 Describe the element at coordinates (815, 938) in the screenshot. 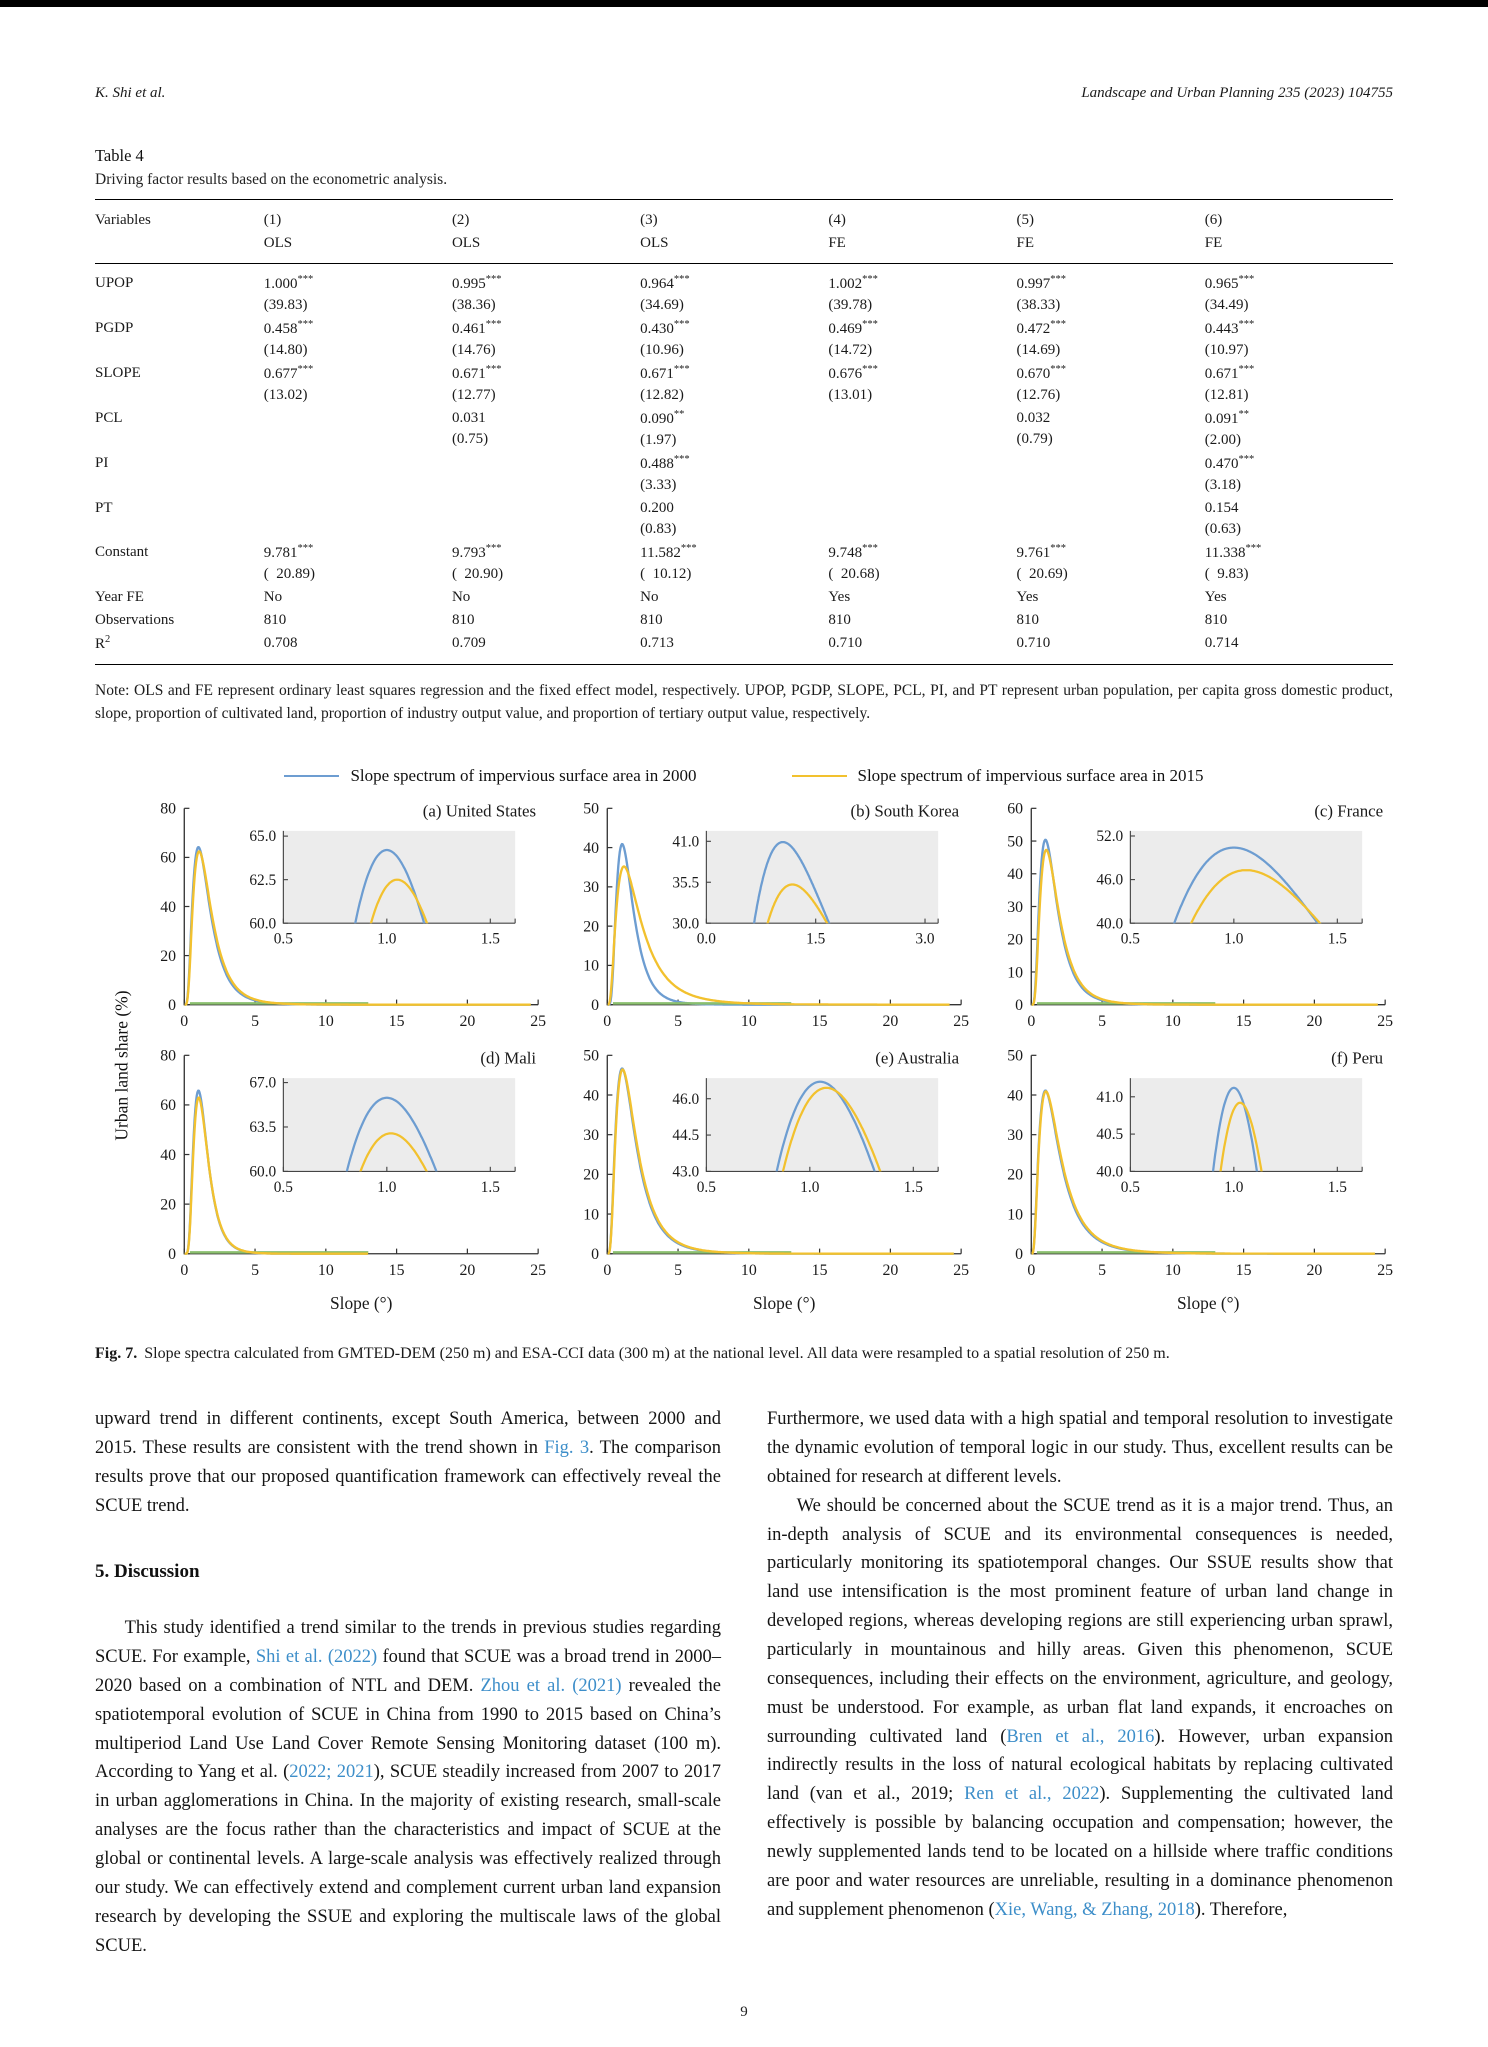

I see `svg-text: 1.5` at that location.